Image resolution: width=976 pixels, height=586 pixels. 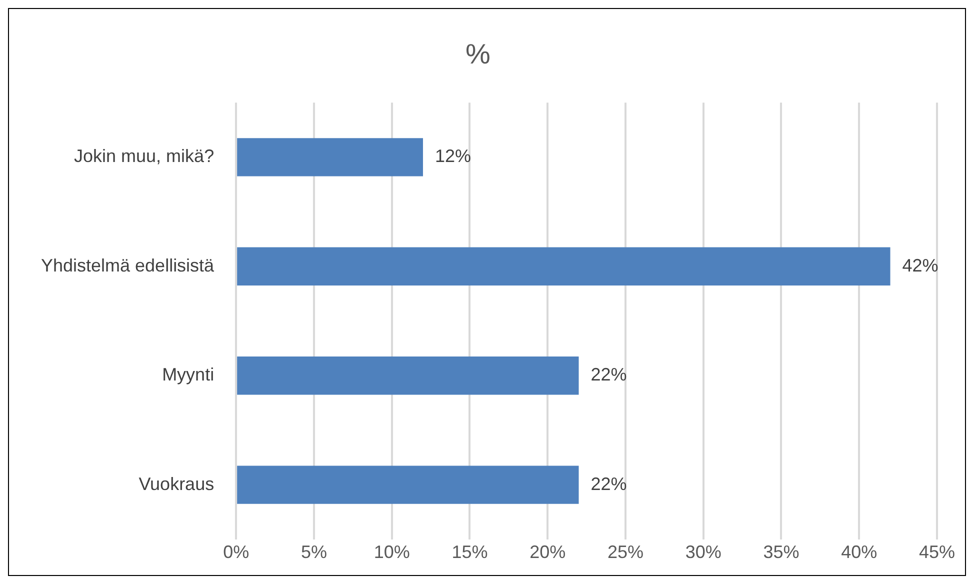 What do you see at coordinates (703, 552) in the screenshot?
I see `x-tick-label: 30%` at bounding box center [703, 552].